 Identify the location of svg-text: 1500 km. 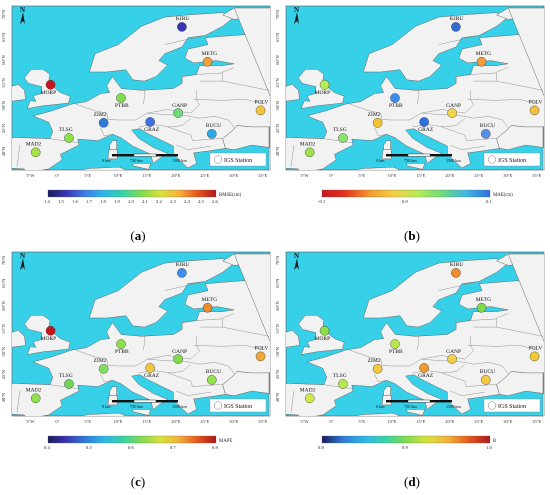
(454, 406).